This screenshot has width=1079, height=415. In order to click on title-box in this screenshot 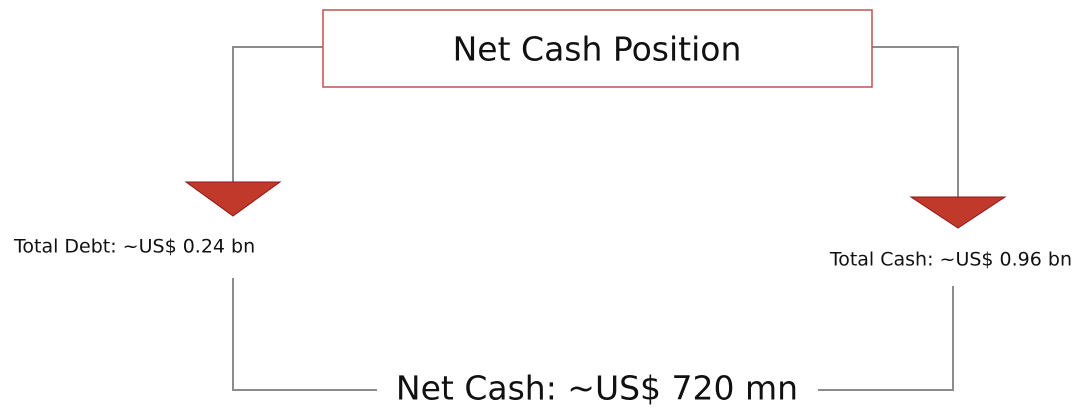, I will do `click(597, 48)`.